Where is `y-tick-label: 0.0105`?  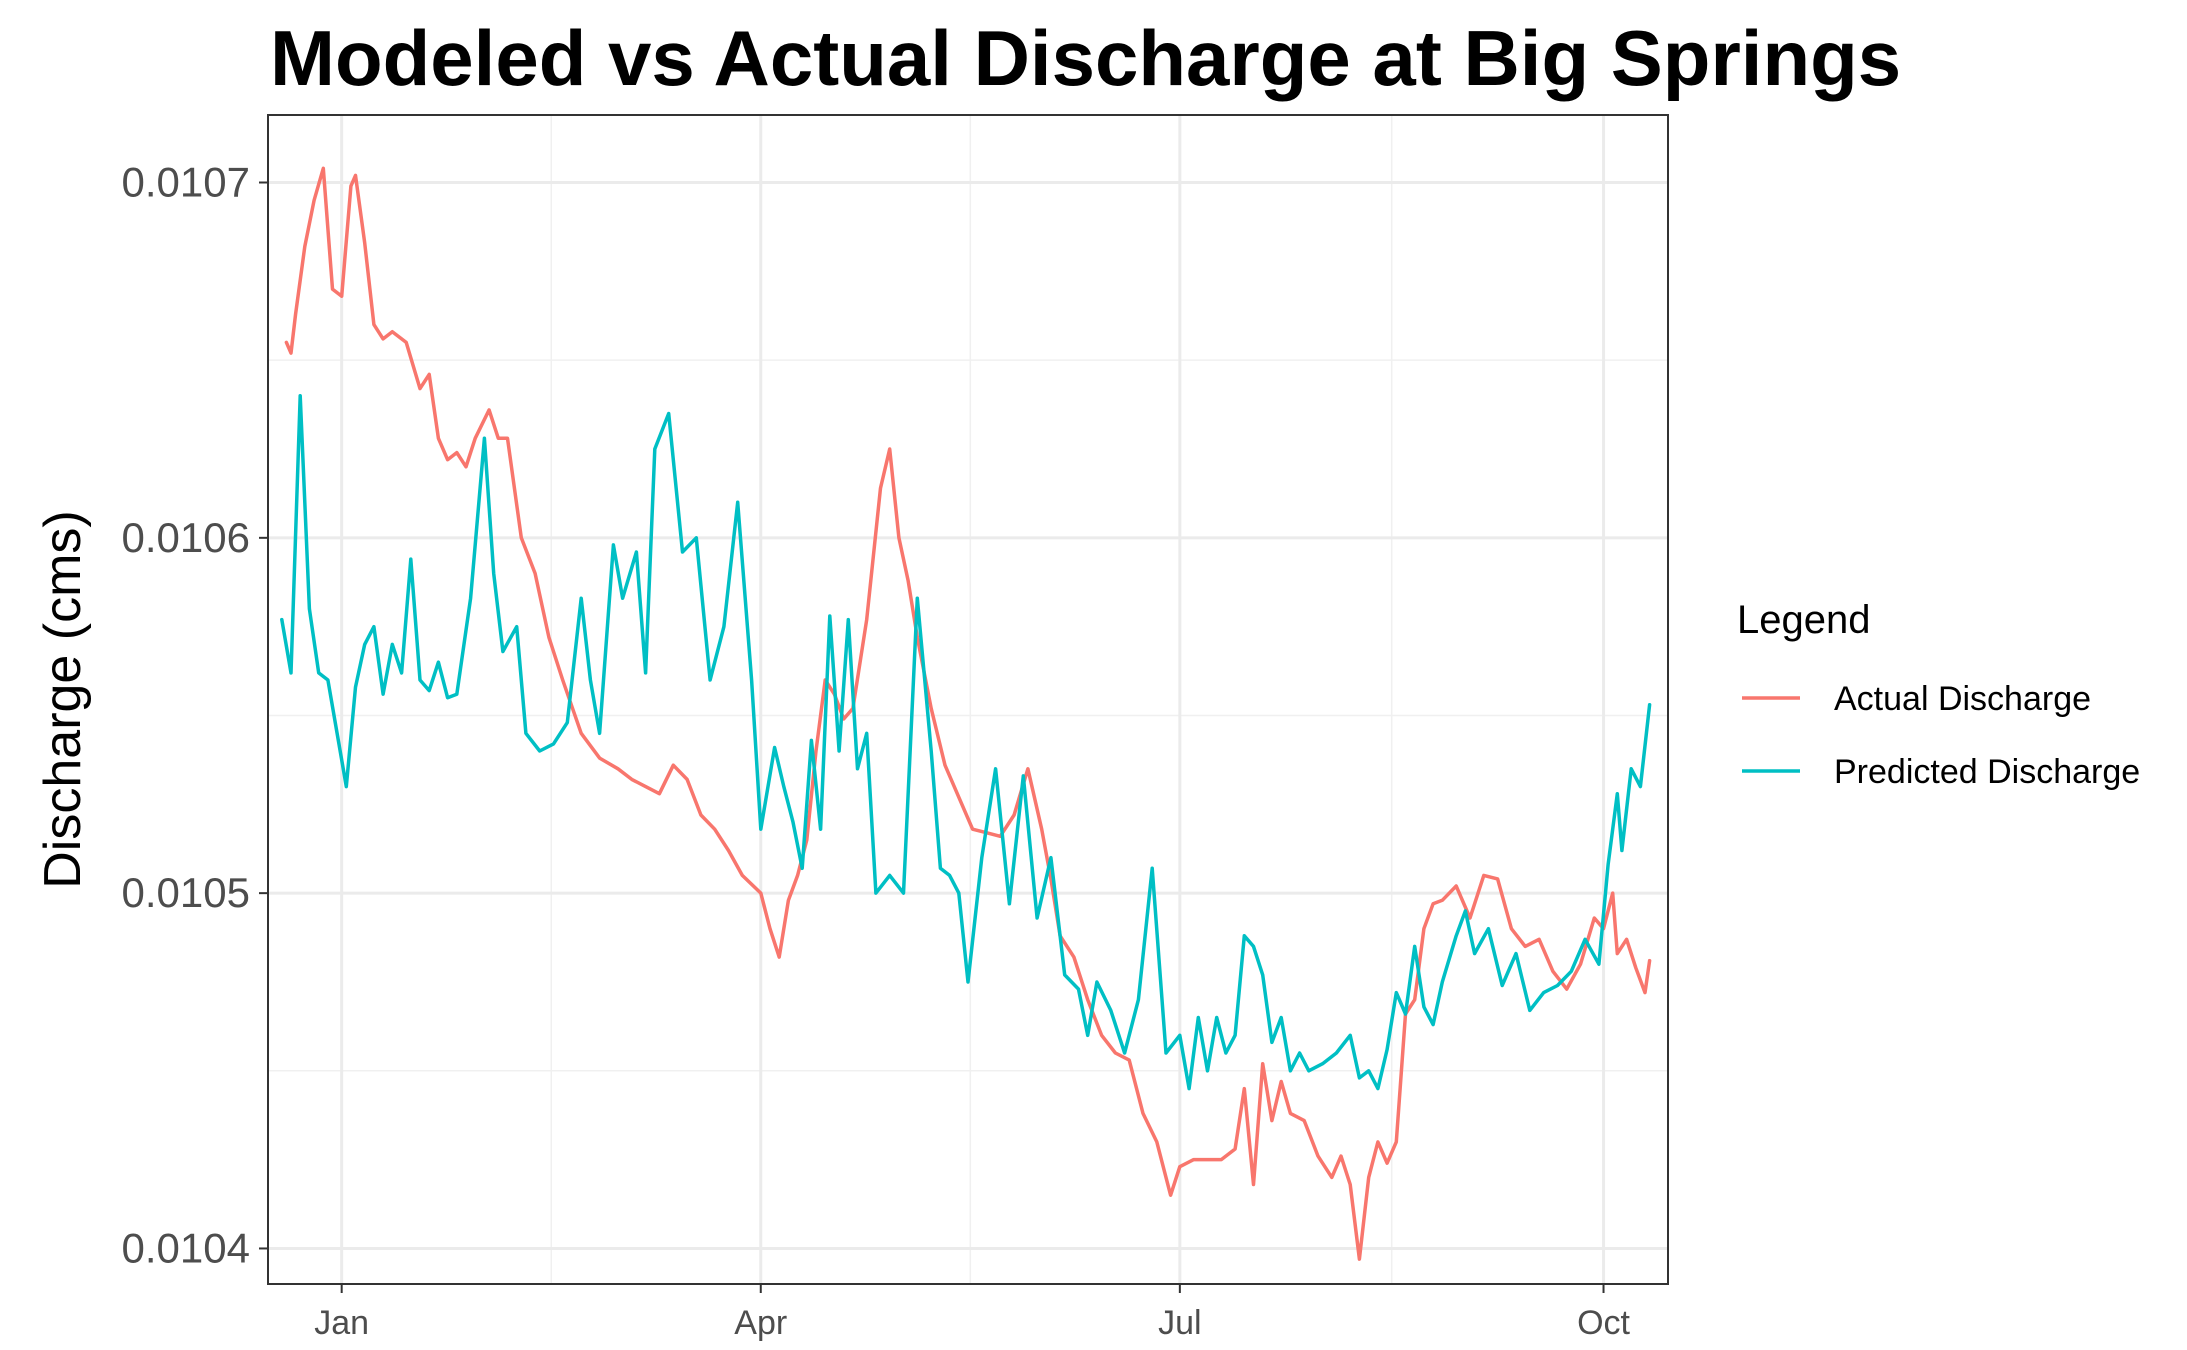
y-tick-label: 0.0105 is located at coordinates (186, 892).